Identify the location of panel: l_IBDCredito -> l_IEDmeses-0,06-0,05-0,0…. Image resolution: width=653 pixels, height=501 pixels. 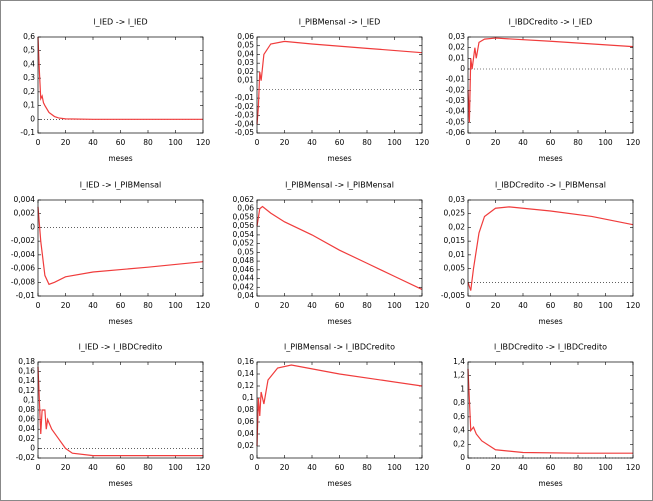
(543, 91).